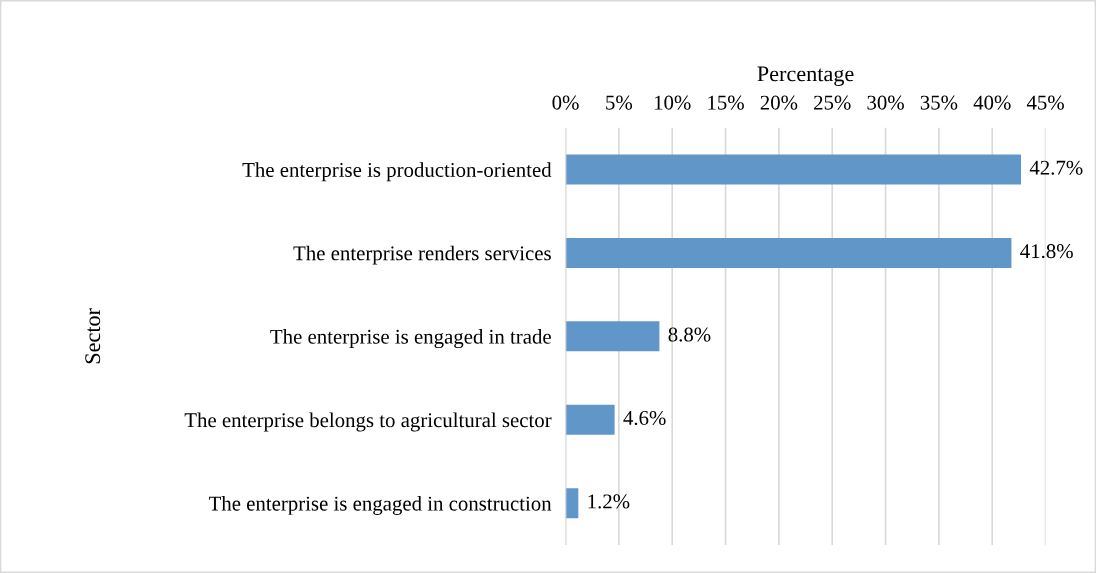  Describe the element at coordinates (565, 102) in the screenshot. I see `x-tick-label: 0%` at that location.